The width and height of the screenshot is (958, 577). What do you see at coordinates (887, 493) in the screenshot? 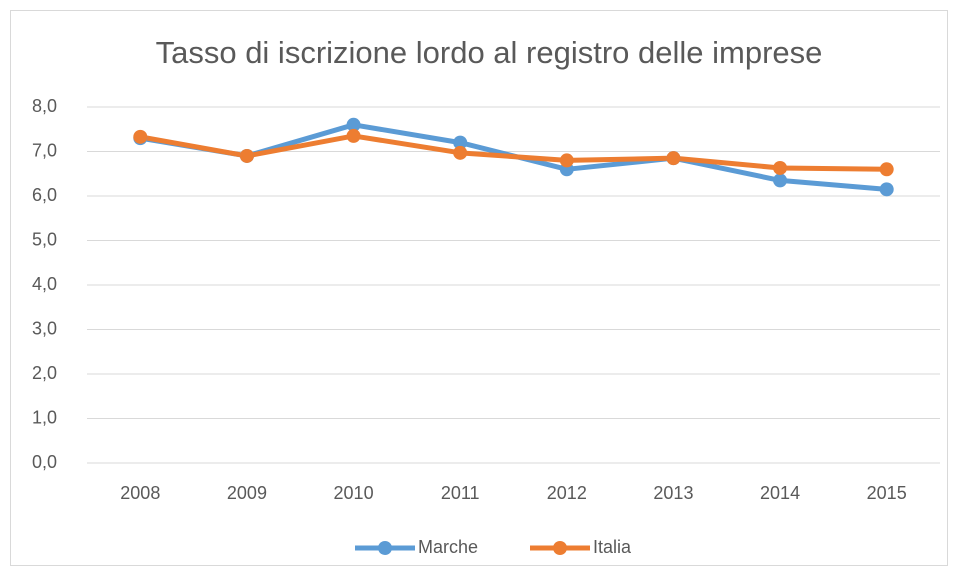
I see `x-tick-label: 2015` at bounding box center [887, 493].